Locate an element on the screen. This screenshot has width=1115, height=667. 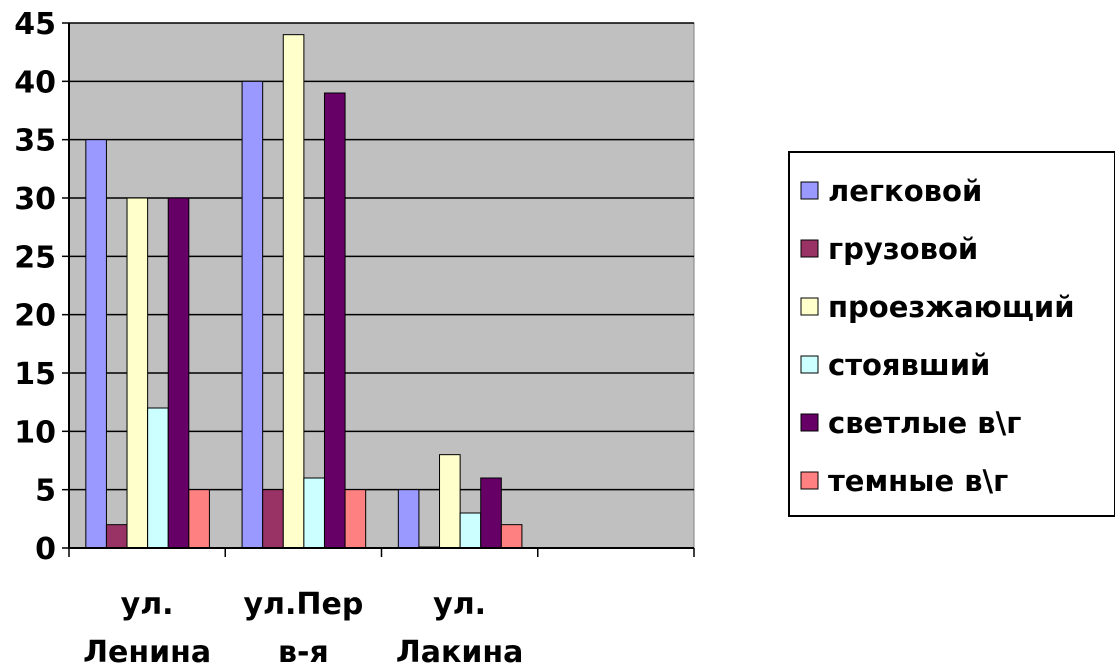
x-category-label: Лакина is located at coordinates (460, 651).